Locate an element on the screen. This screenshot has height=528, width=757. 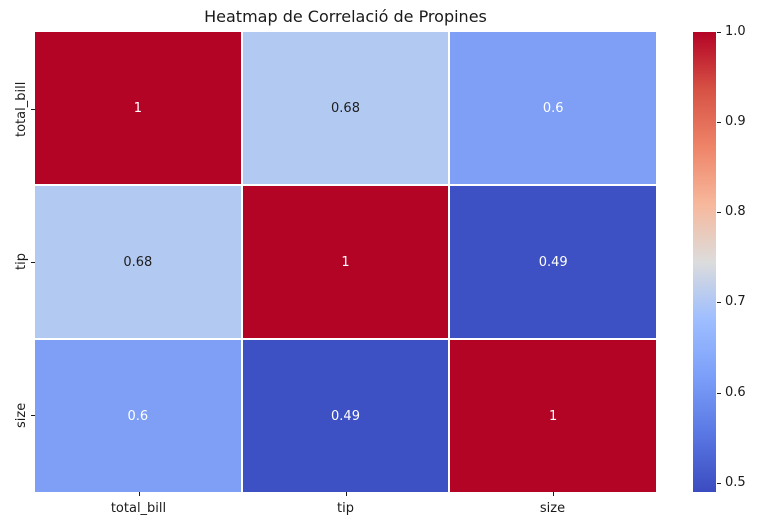
y-axis-label: tip is located at coordinates (21, 262).